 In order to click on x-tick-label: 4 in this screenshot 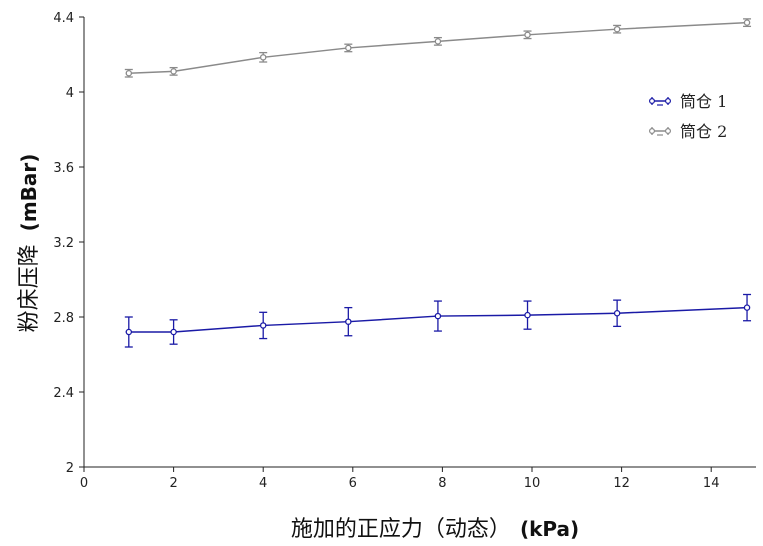, I will do `click(263, 483)`.